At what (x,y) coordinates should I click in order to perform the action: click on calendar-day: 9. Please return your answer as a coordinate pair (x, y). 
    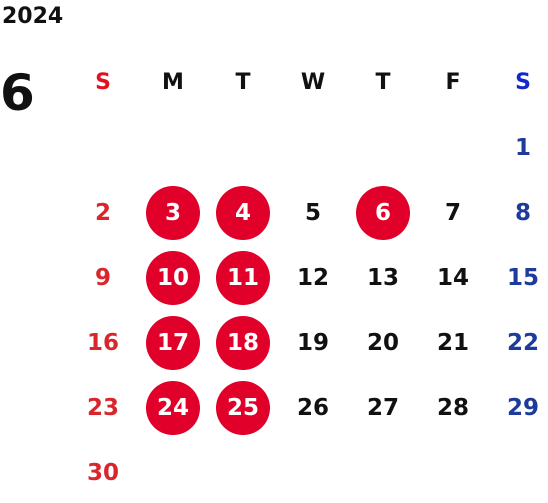
    Looking at the image, I should click on (103, 277).